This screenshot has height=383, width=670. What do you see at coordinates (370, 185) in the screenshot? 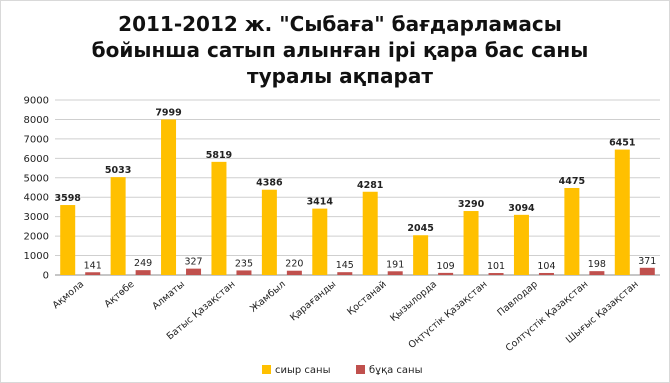
I see `data-label-cows: 4281` at bounding box center [370, 185].